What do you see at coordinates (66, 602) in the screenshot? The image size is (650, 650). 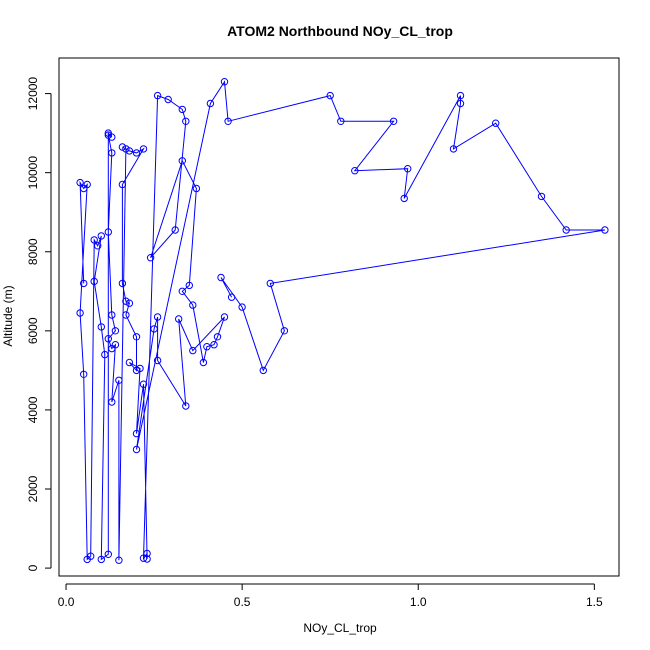 I see `x-tick-label: 0.0` at bounding box center [66, 602].